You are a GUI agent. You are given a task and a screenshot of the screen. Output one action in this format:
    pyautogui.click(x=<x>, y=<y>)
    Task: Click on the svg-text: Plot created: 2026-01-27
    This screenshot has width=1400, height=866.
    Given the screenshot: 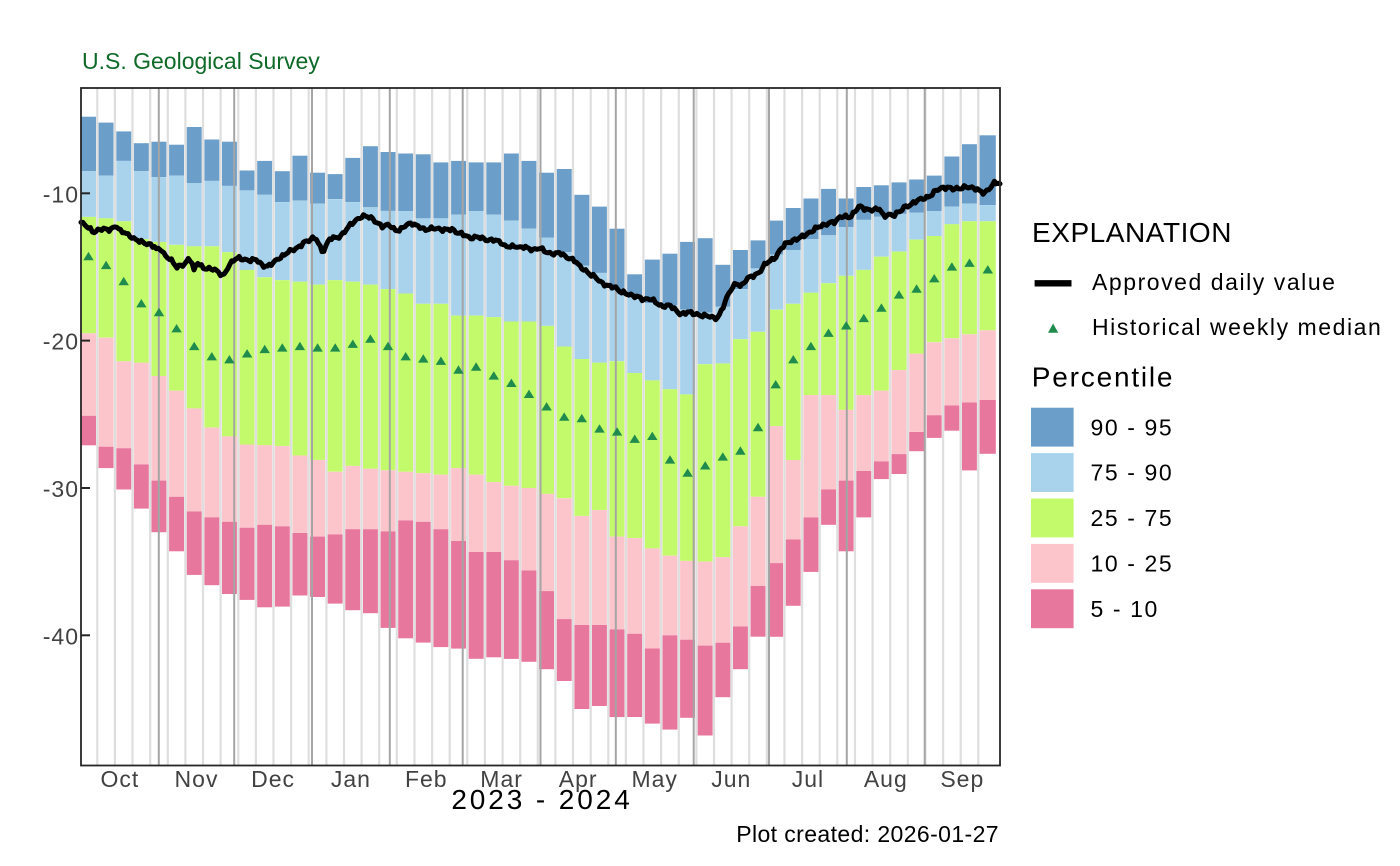 What is the action you would take?
    pyautogui.click(x=867, y=834)
    